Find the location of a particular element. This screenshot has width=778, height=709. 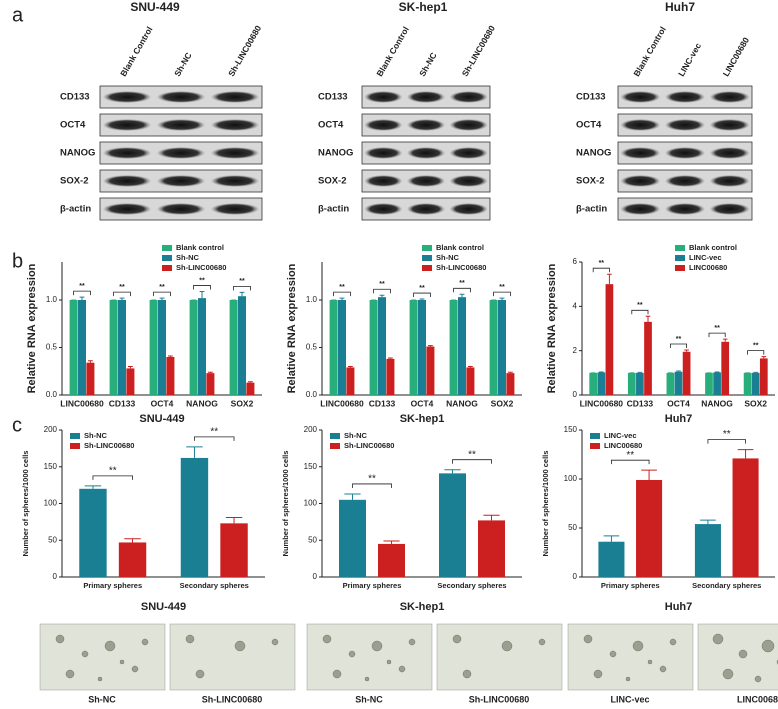

panel-label: a is located at coordinates (18, 15).